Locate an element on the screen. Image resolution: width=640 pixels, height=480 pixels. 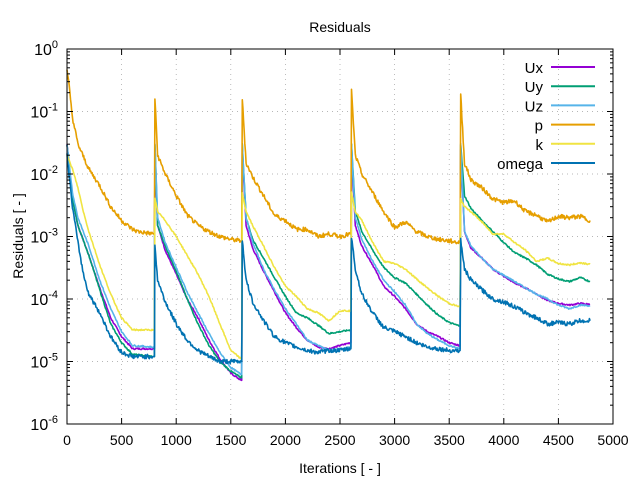
y-tick-labels: 10⁻⁶ 10⁻⁵ 10⁻⁴ 10⁻³ 10⁻² 10⁻¹ 10⁰ is located at coordinates (44, 236).